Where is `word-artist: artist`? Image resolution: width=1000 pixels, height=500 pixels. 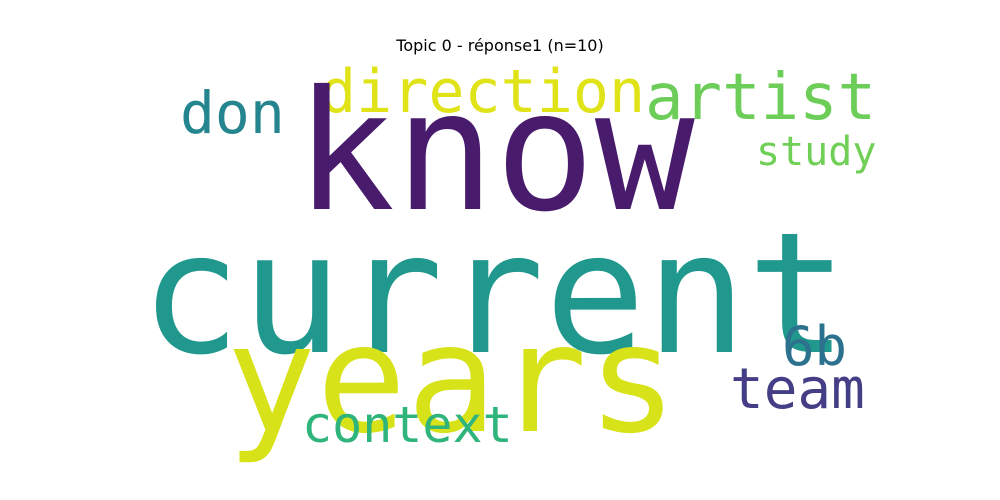
word-artist: artist is located at coordinates (761, 98).